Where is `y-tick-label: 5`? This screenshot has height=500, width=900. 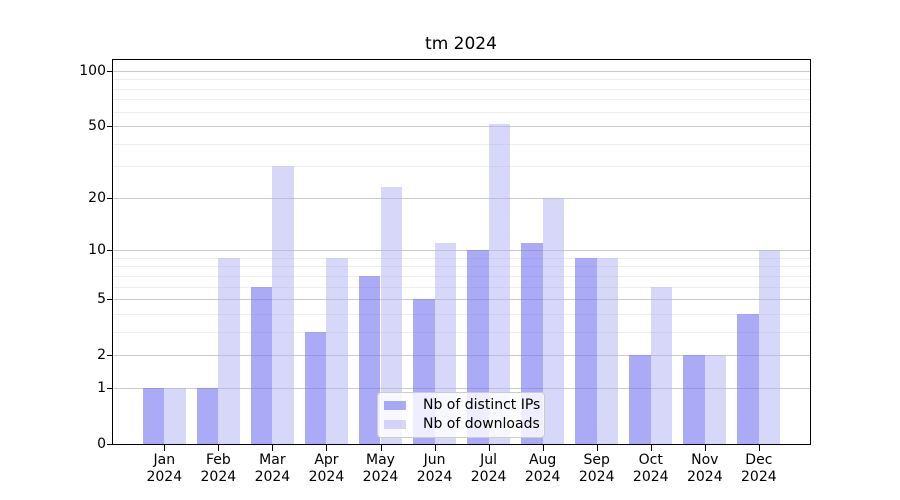 y-tick-label: 5 is located at coordinates (101, 299).